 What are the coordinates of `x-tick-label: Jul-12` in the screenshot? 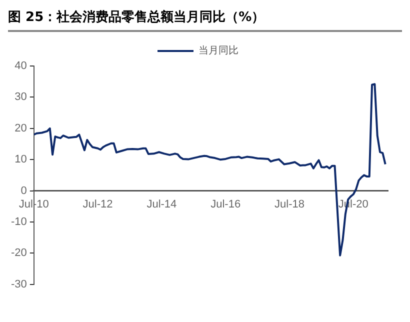 It's located at (97, 204).